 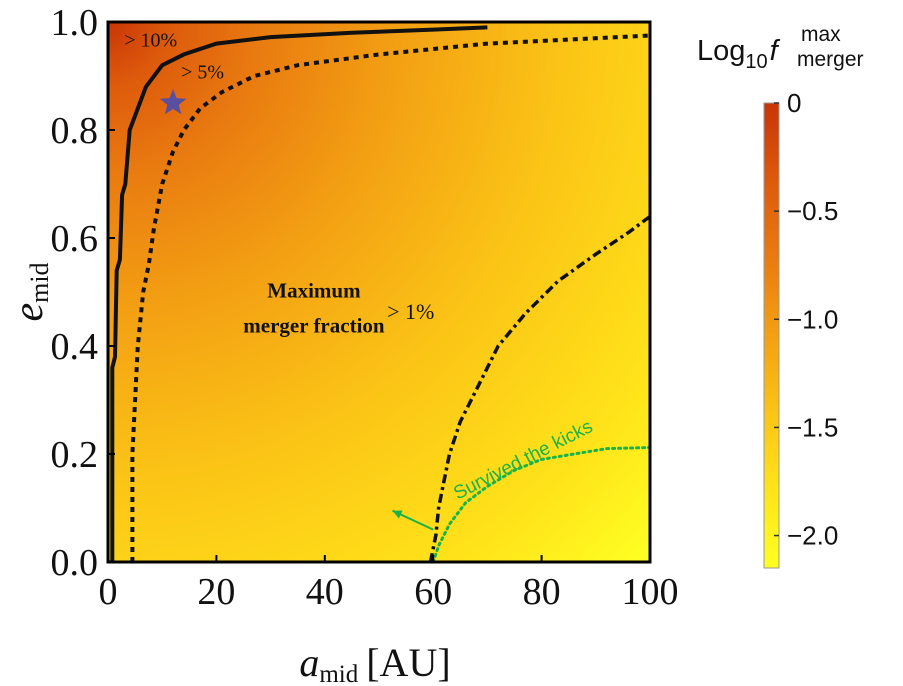 I want to click on marker-layer, so click(x=173, y=102).